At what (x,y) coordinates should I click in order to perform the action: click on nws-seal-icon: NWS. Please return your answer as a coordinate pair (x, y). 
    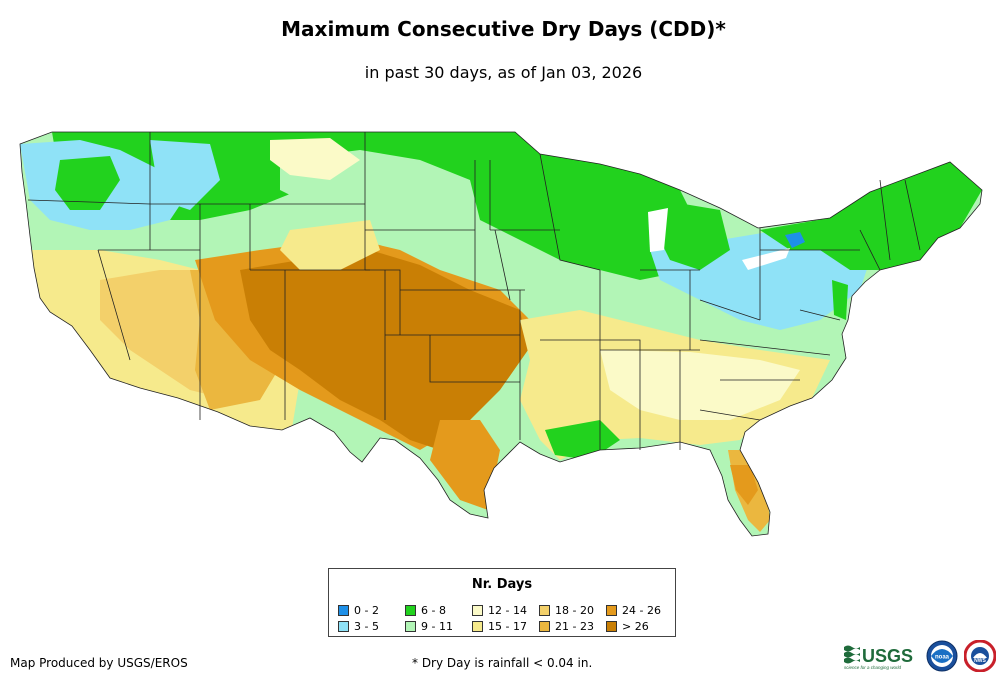
    Looking at the image, I should click on (980, 656).